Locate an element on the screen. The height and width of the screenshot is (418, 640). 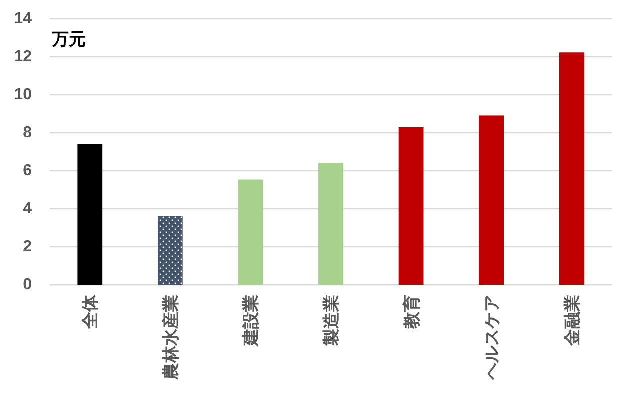
x-tick-label: 全体 is located at coordinates (90, 312).